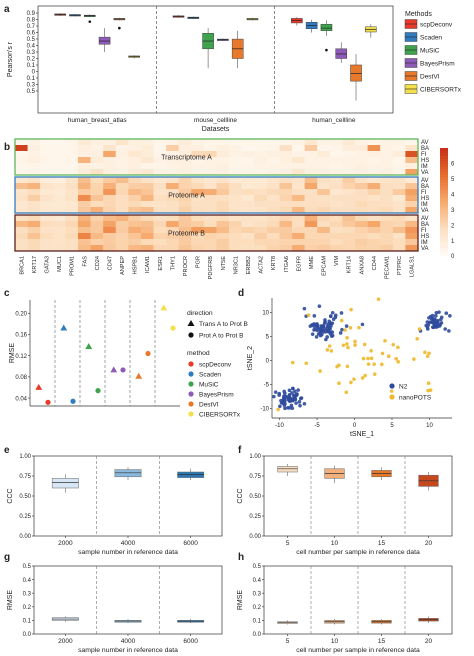 This screenshot has width=474, height=656. I want to click on gene-label-b: PROCR, so click(186, 266).